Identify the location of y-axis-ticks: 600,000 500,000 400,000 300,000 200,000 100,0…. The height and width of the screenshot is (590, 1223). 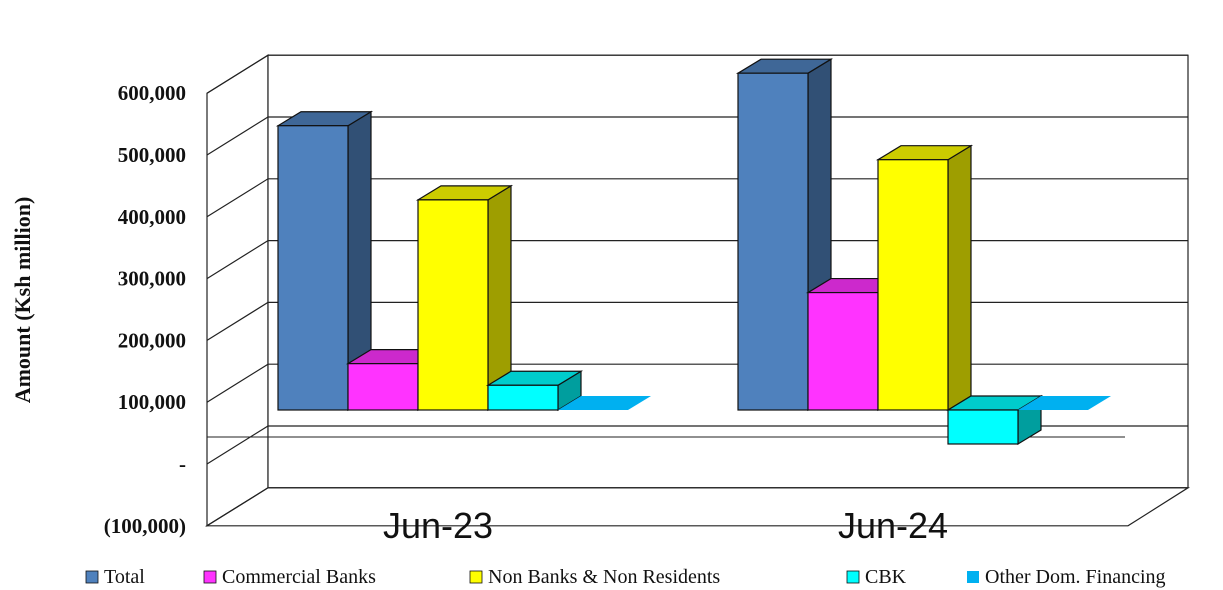
(145, 309).